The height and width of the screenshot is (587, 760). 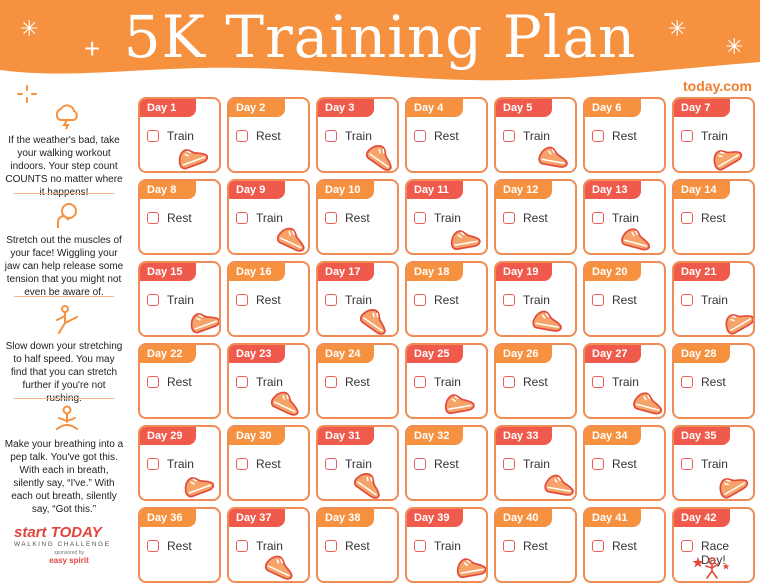 What do you see at coordinates (257, 354) in the screenshot?
I see `day-label: Day 23` at bounding box center [257, 354].